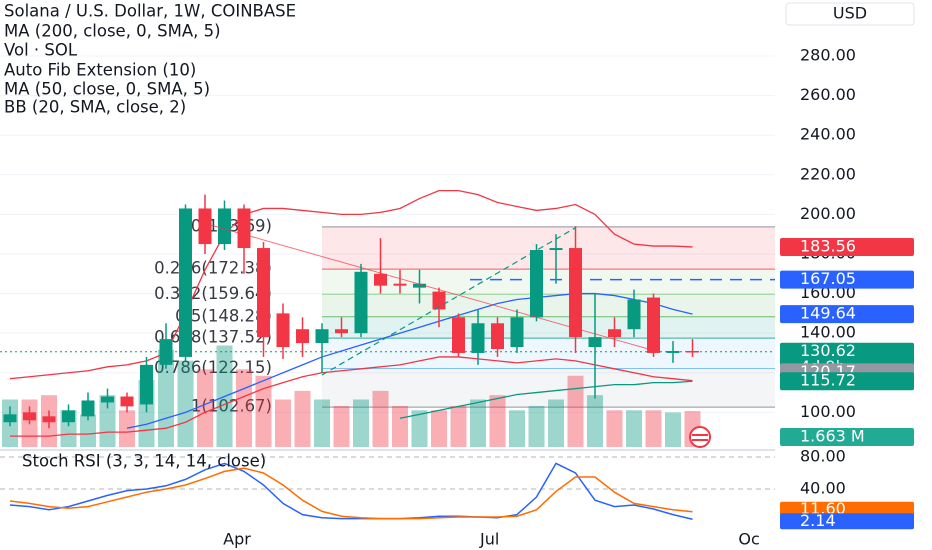 This screenshot has height=550, width=932. Describe the element at coordinates (828, 313) in the screenshot. I see `price-label: 149.64` at that location.